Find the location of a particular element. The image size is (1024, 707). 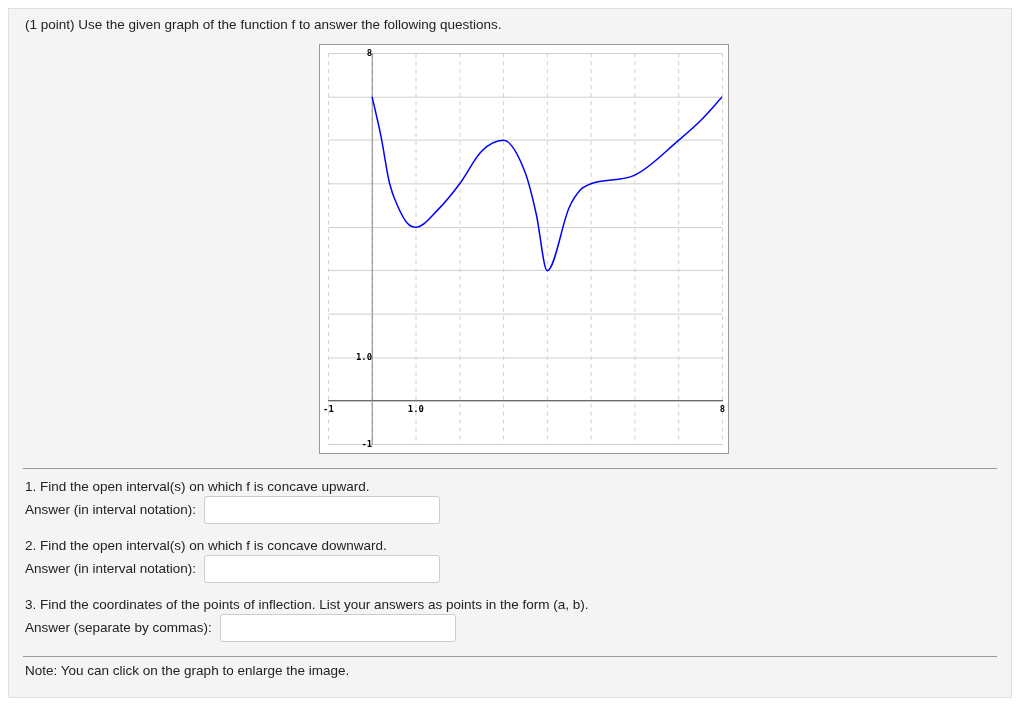

y-tick-label: -1 is located at coordinates (367, 443).